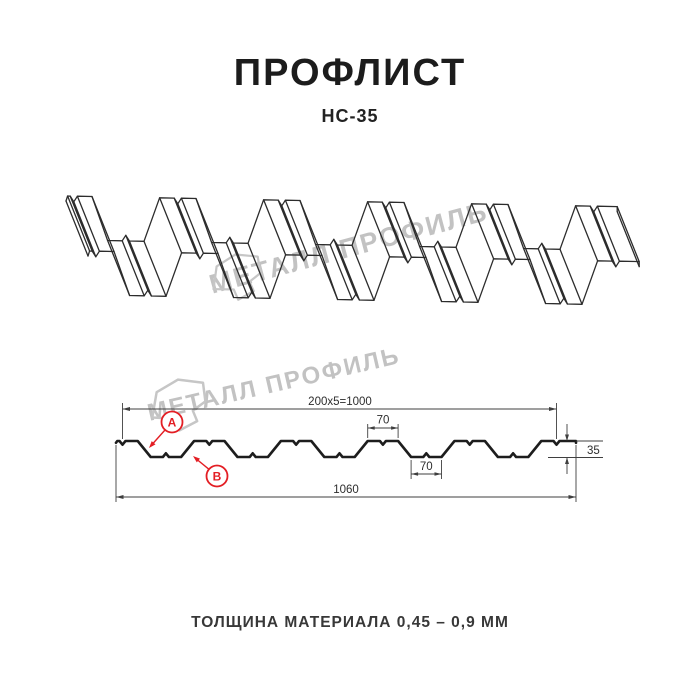 The image size is (700, 700). What do you see at coordinates (217, 477) in the screenshot?
I see `marker-b-label: В` at bounding box center [217, 477].